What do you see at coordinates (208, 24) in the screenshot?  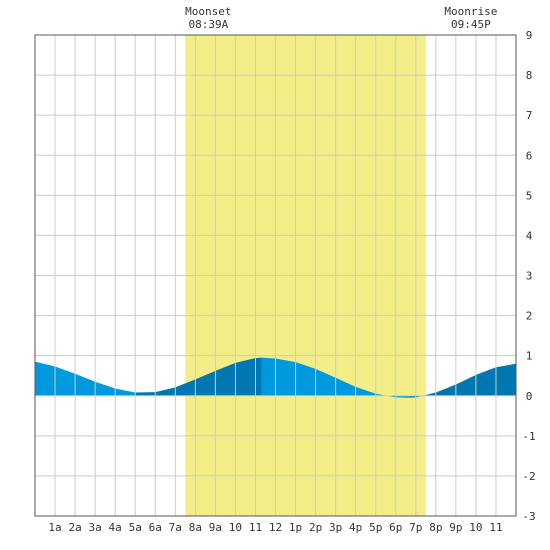 I see `moon-event-time: 08:39A` at bounding box center [208, 24].